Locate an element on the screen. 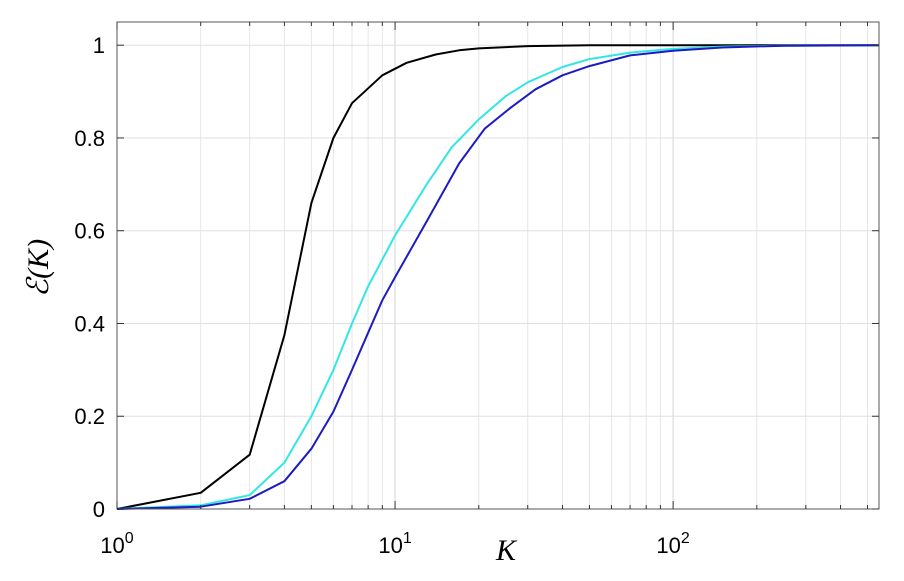 The width and height of the screenshot is (904, 581). x-tick-label: 10² is located at coordinates (672, 544).